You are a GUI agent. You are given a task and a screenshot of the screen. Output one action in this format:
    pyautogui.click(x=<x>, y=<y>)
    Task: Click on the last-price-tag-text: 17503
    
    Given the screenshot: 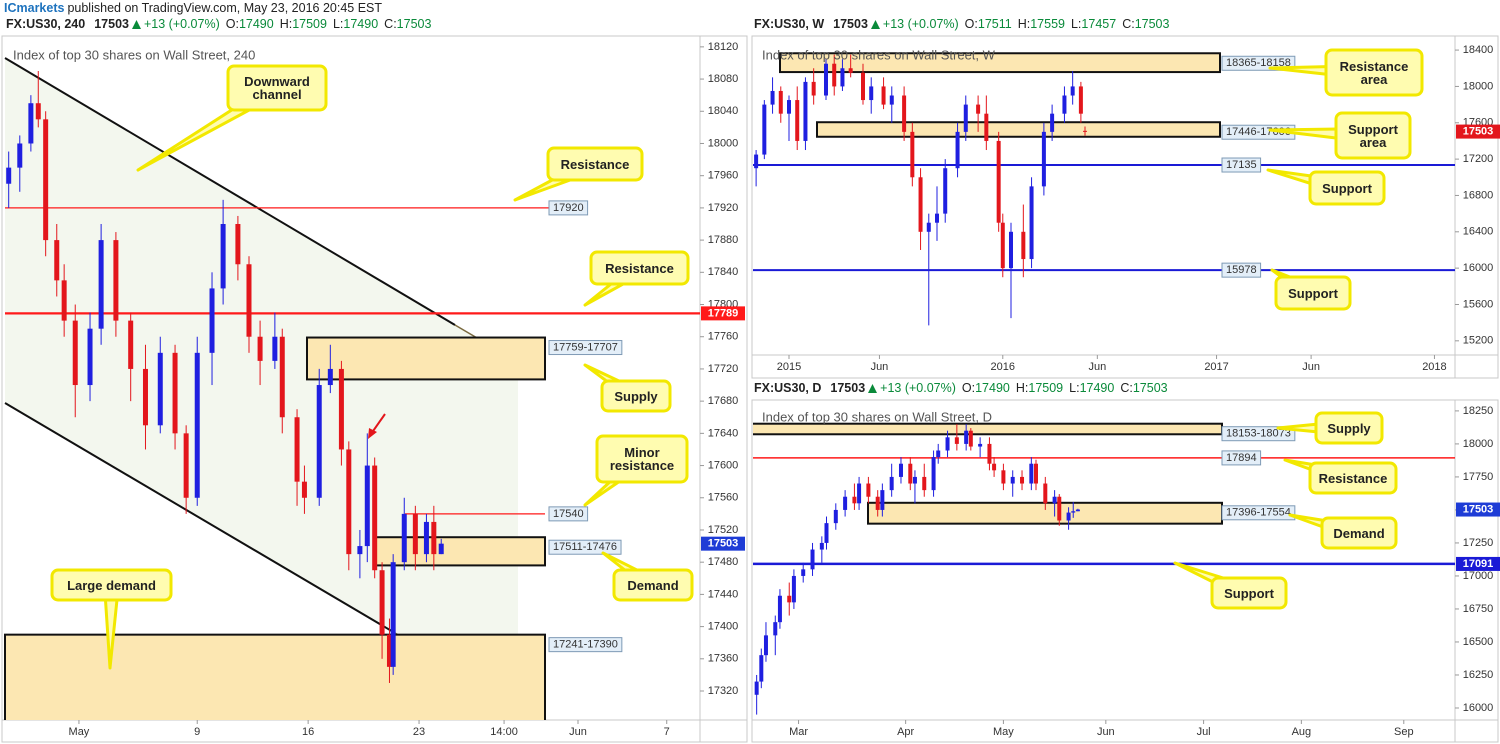 What is the action you would take?
    pyautogui.click(x=1478, y=131)
    